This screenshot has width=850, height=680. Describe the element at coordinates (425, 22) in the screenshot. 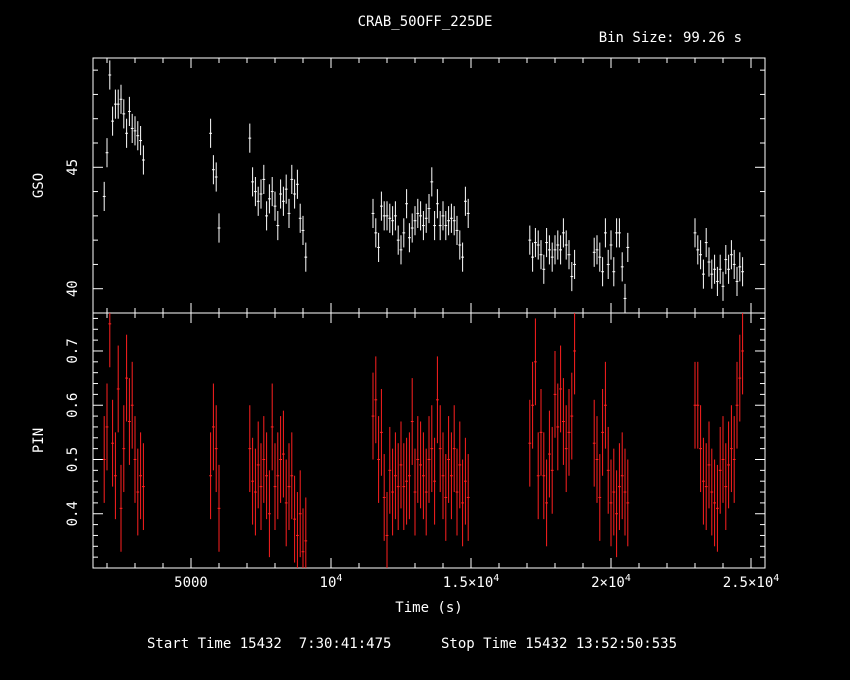

I see `chart-title: CRAB_50OFF_225DE` at that location.